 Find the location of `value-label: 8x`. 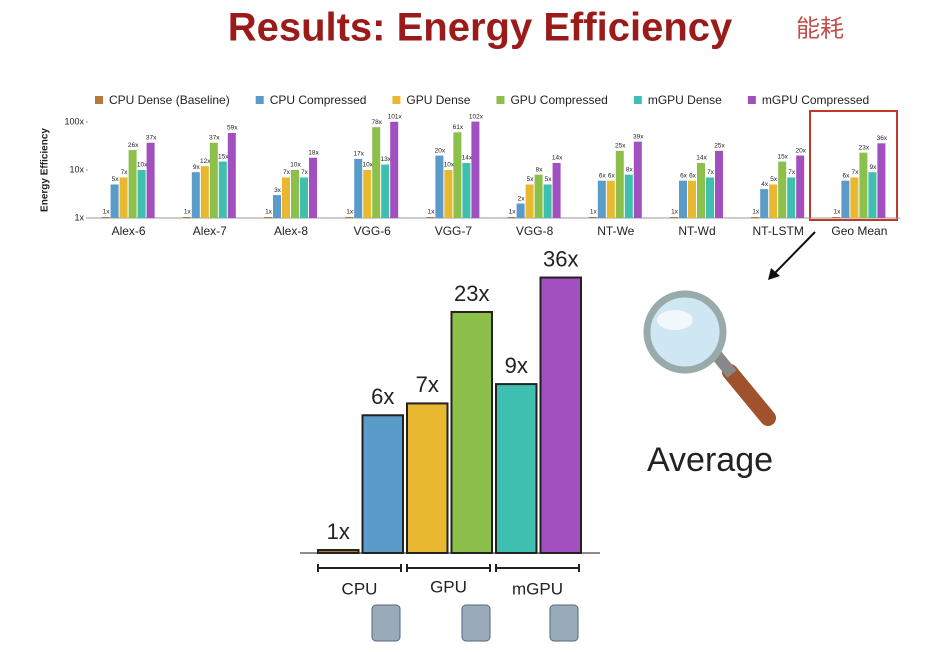

value-label: 8x is located at coordinates (630, 169).